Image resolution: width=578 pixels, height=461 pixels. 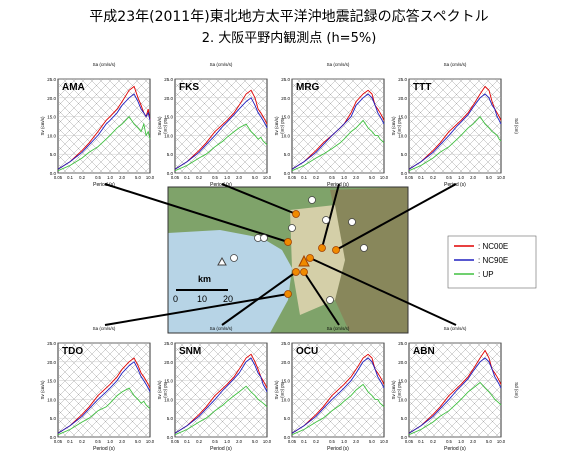 I want to click on x-tick-label: 1.0, so click(x=227, y=177).